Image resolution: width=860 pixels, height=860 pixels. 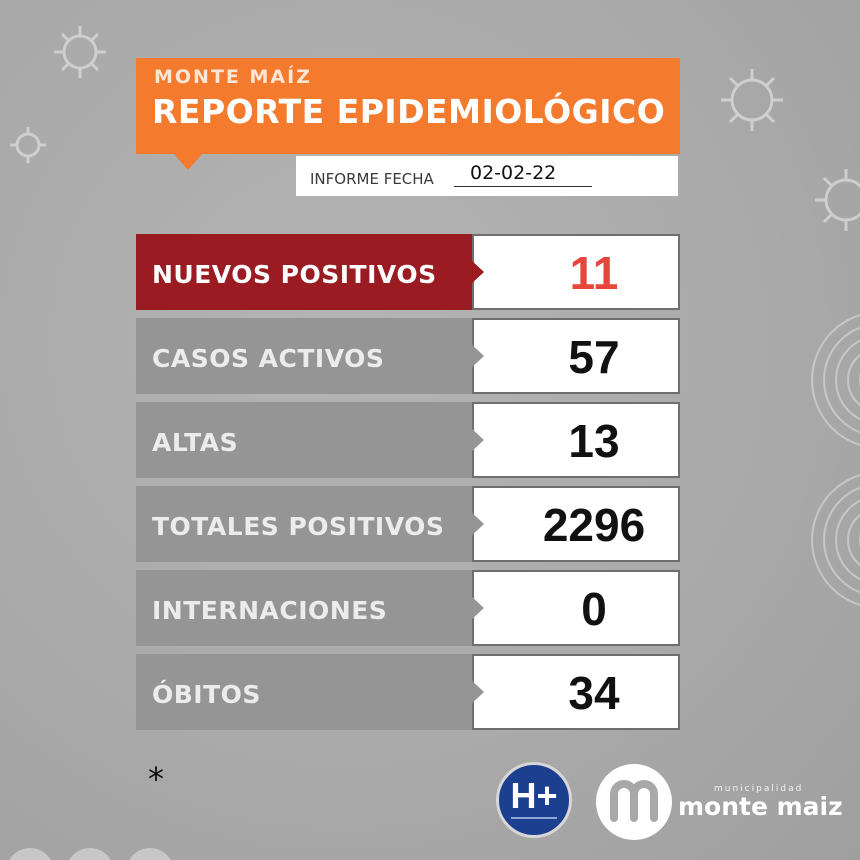 I want to click on stat-value: 0, so click(x=594, y=609).